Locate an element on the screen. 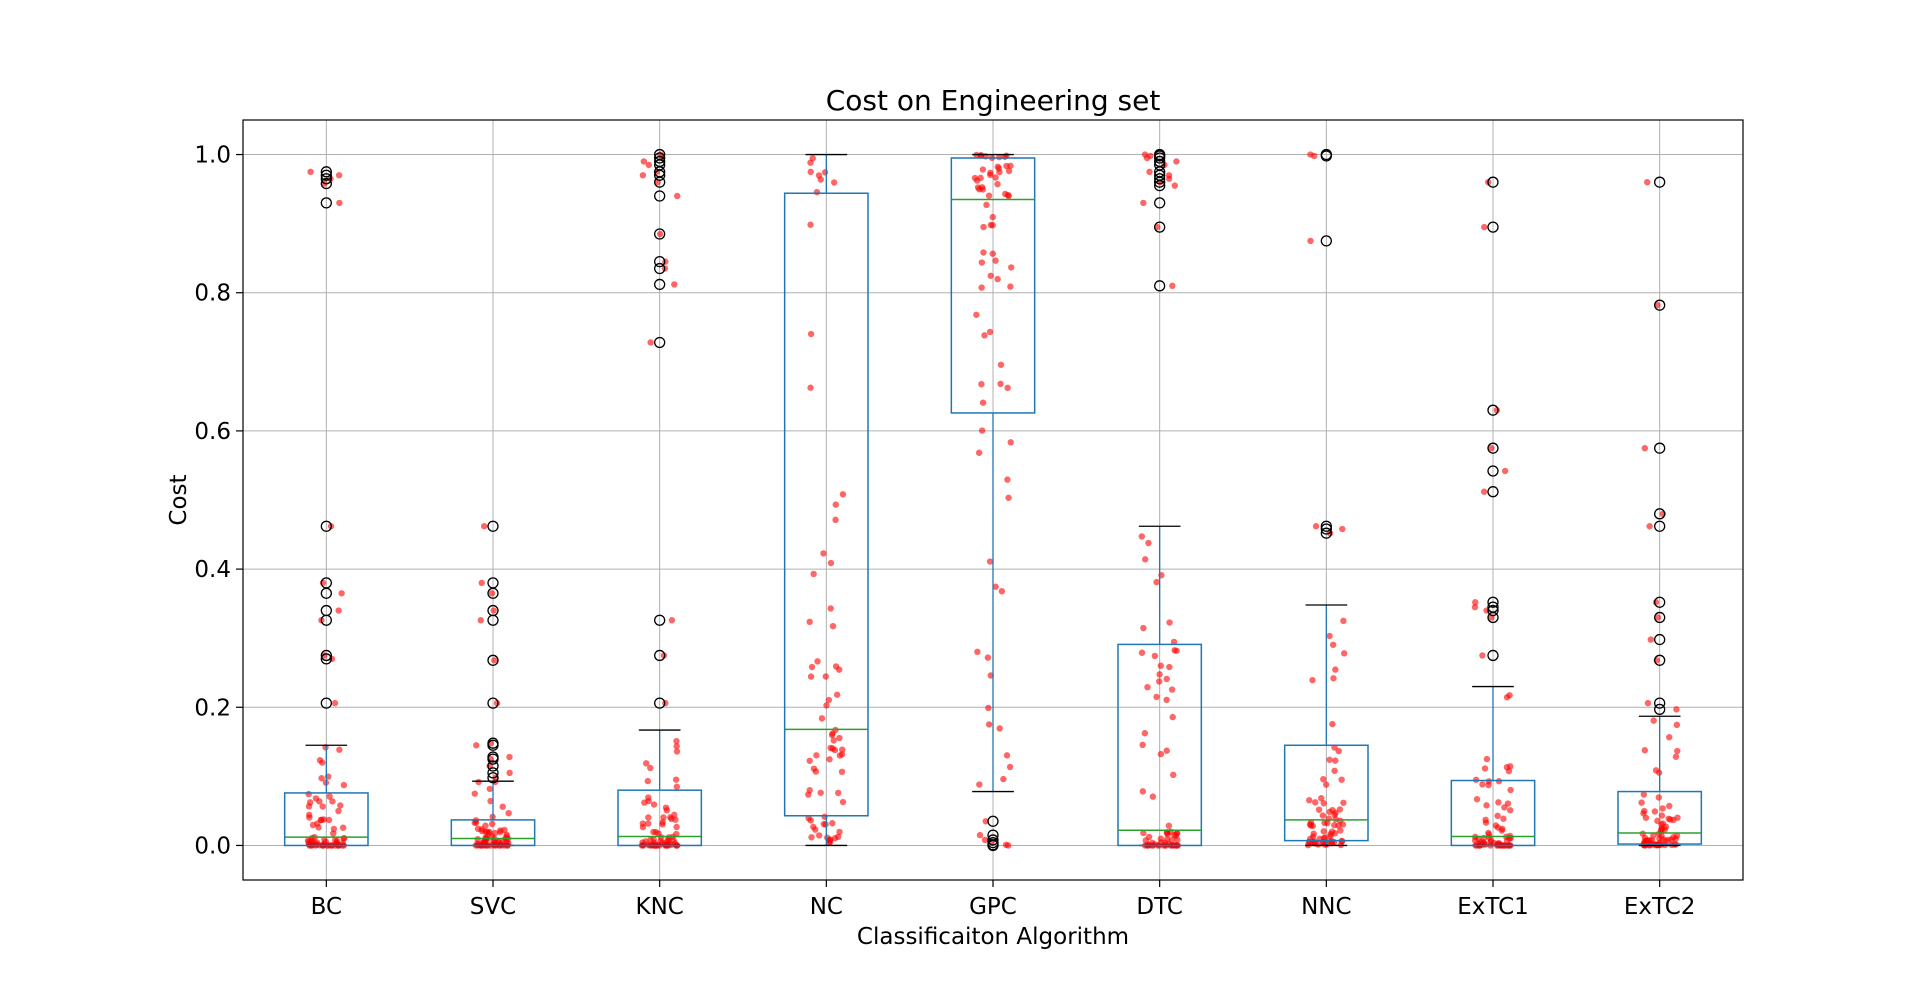  box-nc is located at coordinates (826, 500).